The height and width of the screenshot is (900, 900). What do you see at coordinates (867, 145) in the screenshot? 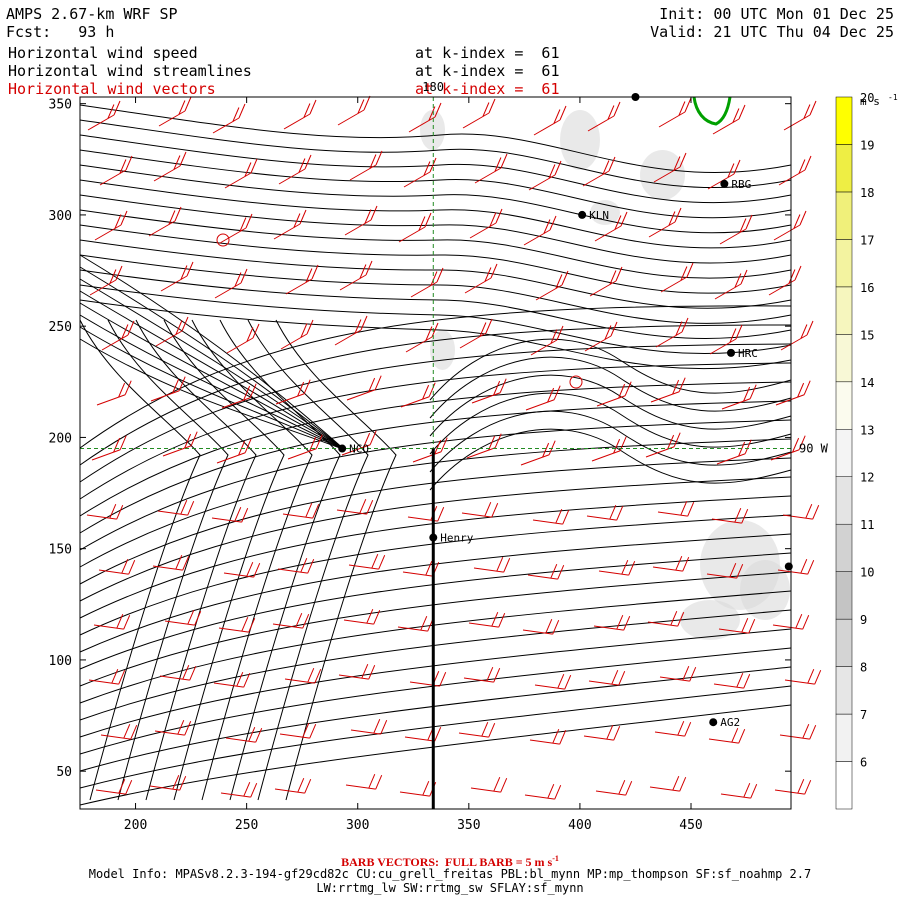
I see `colorbar-tick-label: 19` at bounding box center [867, 145].